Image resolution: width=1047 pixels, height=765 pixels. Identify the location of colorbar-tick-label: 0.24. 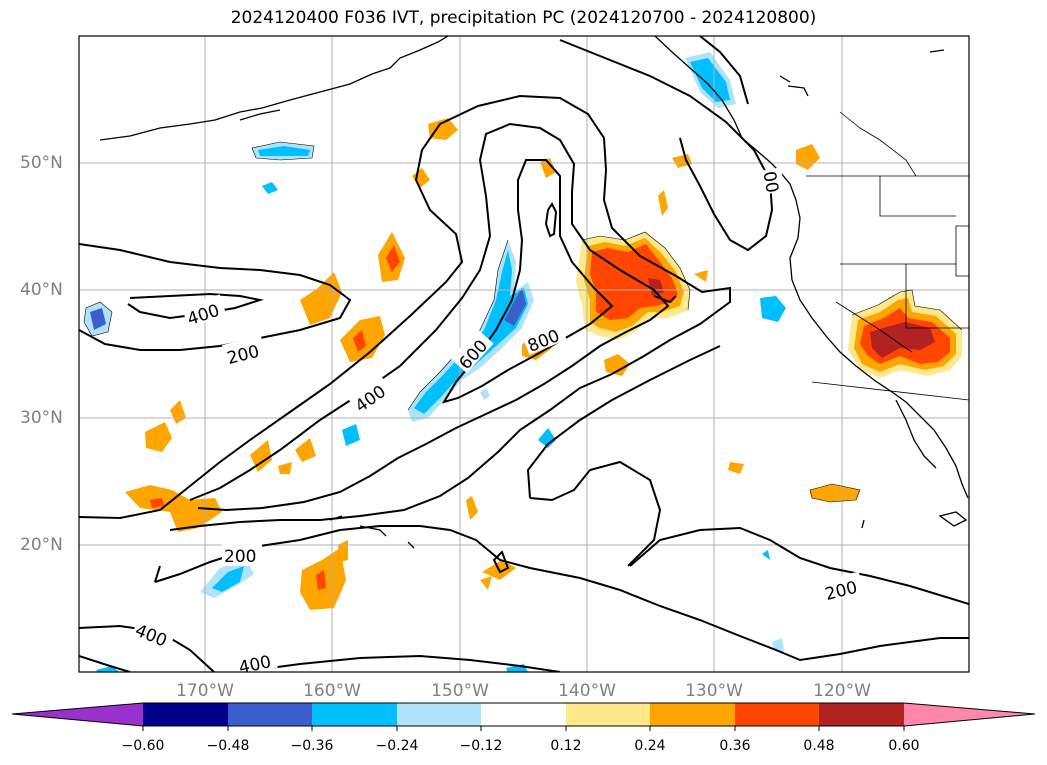
(650, 746).